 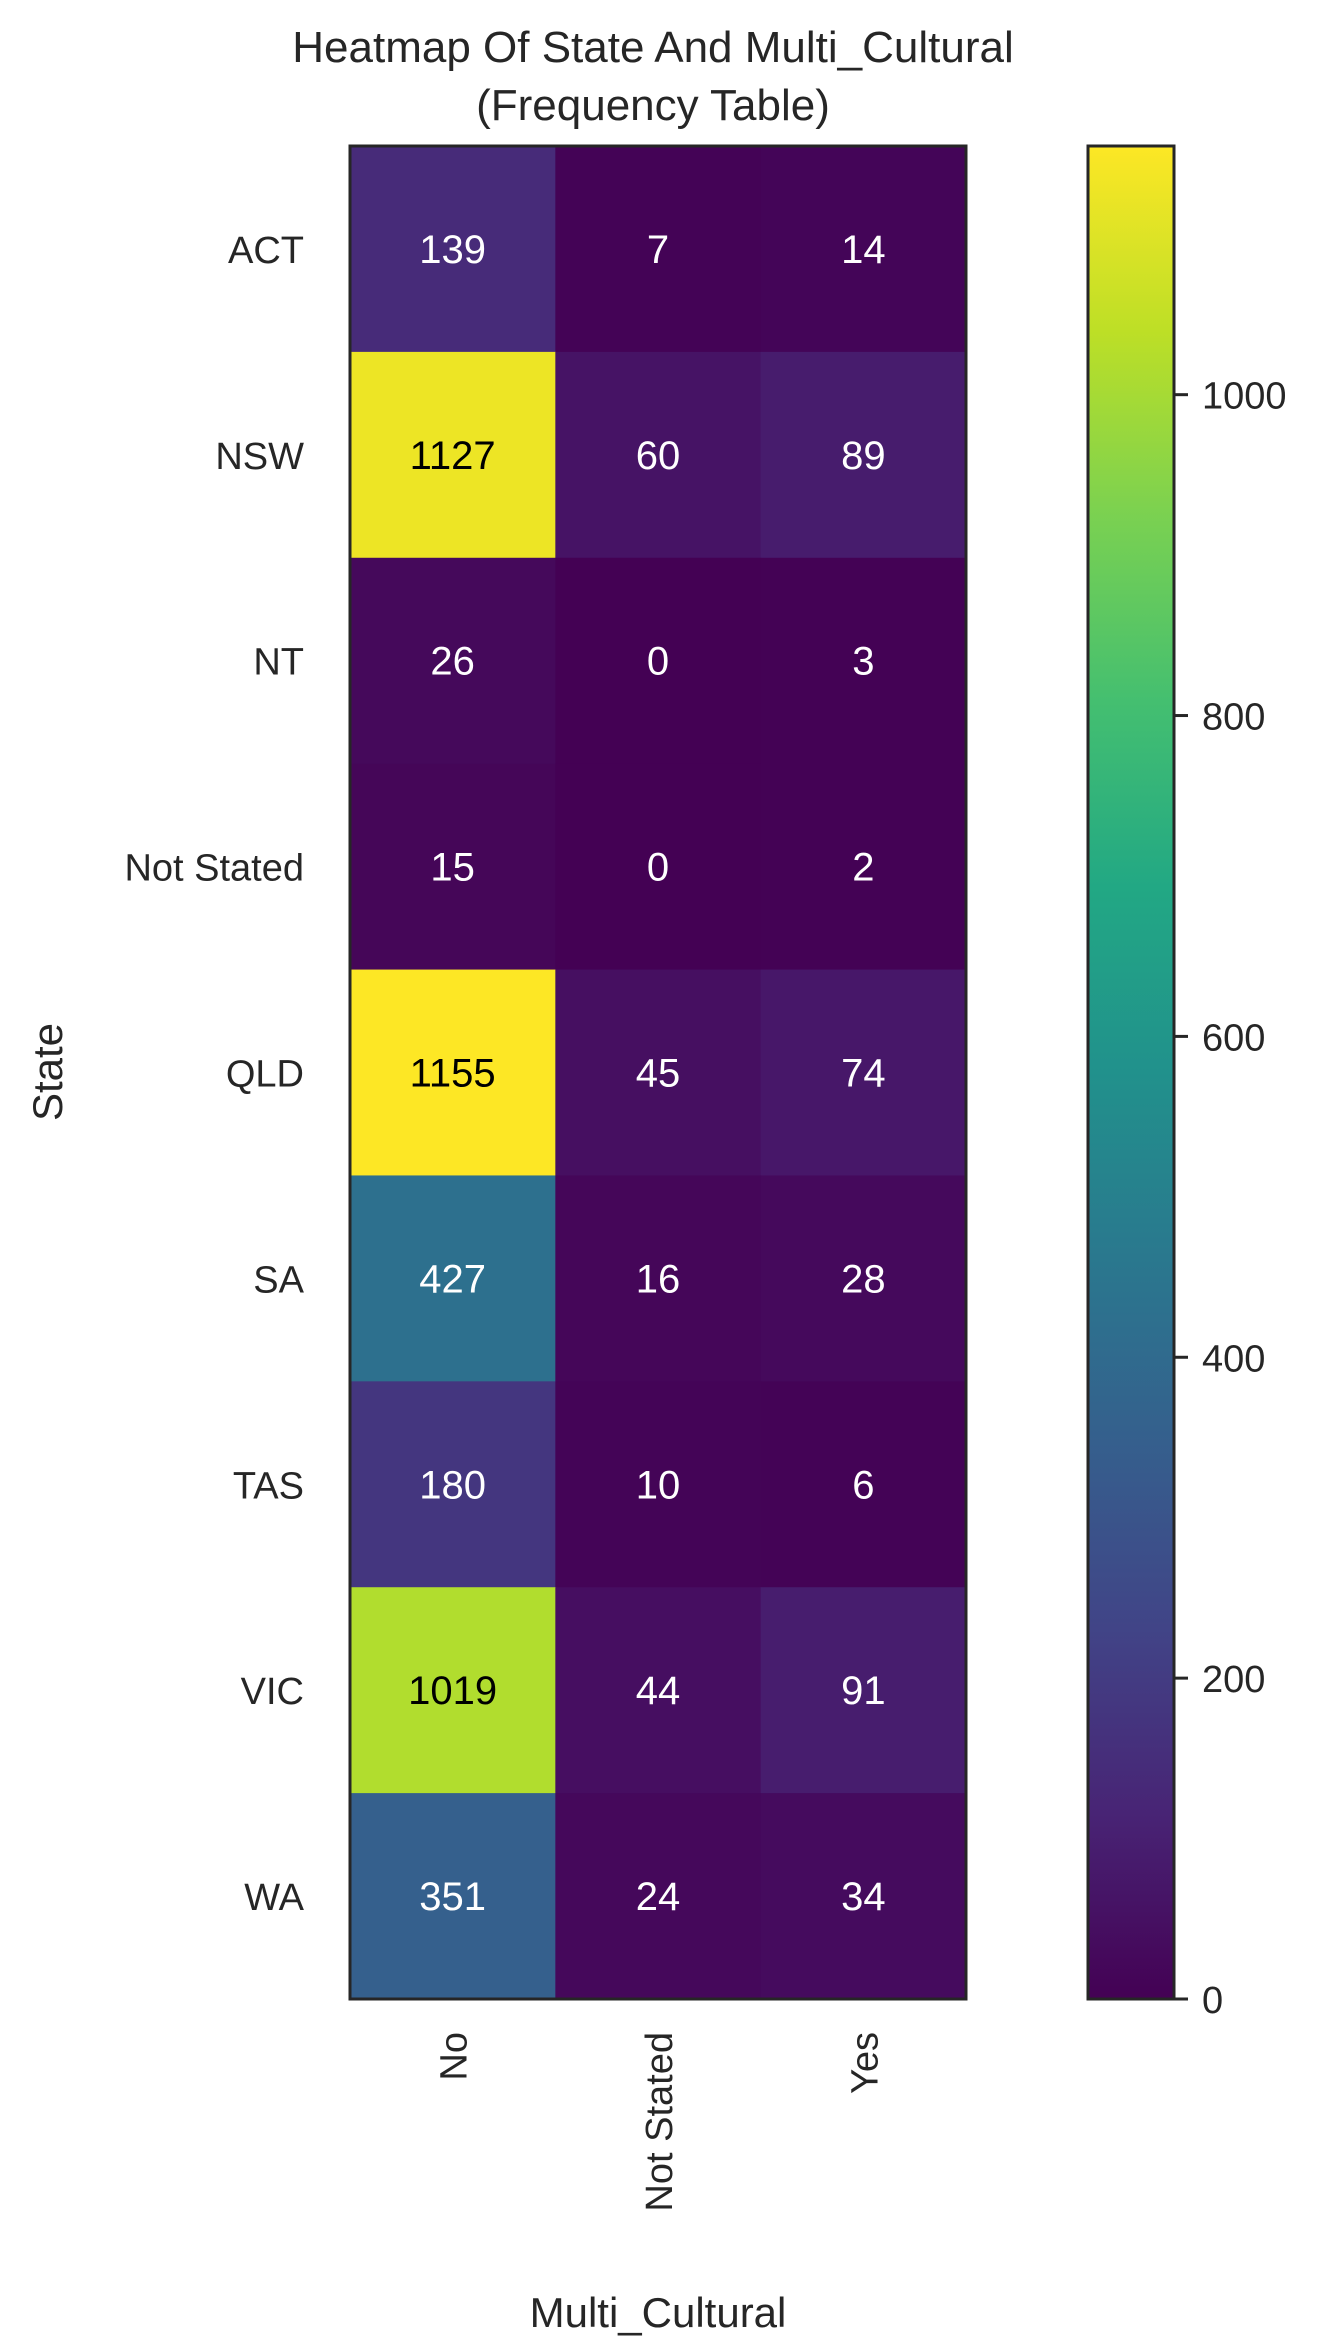 I want to click on heatmap-cell-label: 89, so click(x=863, y=456).